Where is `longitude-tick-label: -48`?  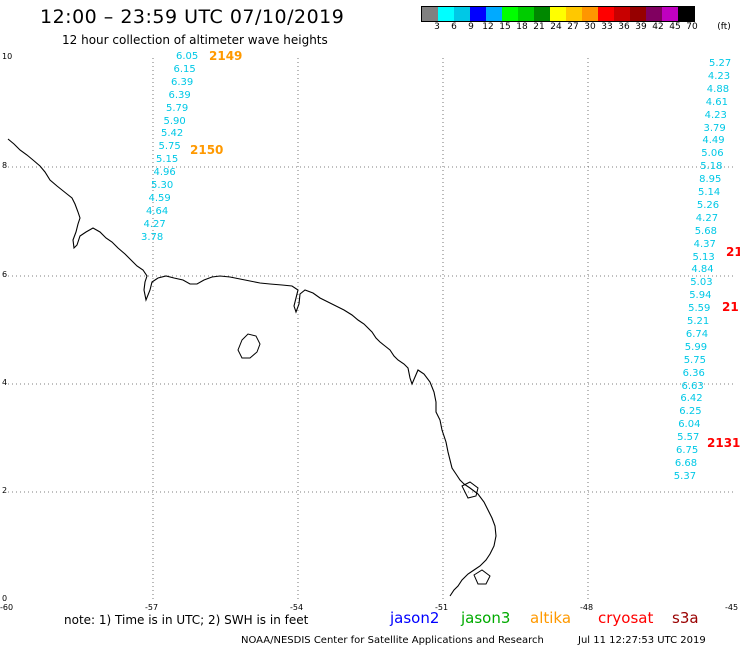
longitude-tick-label: -48 is located at coordinates (587, 607).